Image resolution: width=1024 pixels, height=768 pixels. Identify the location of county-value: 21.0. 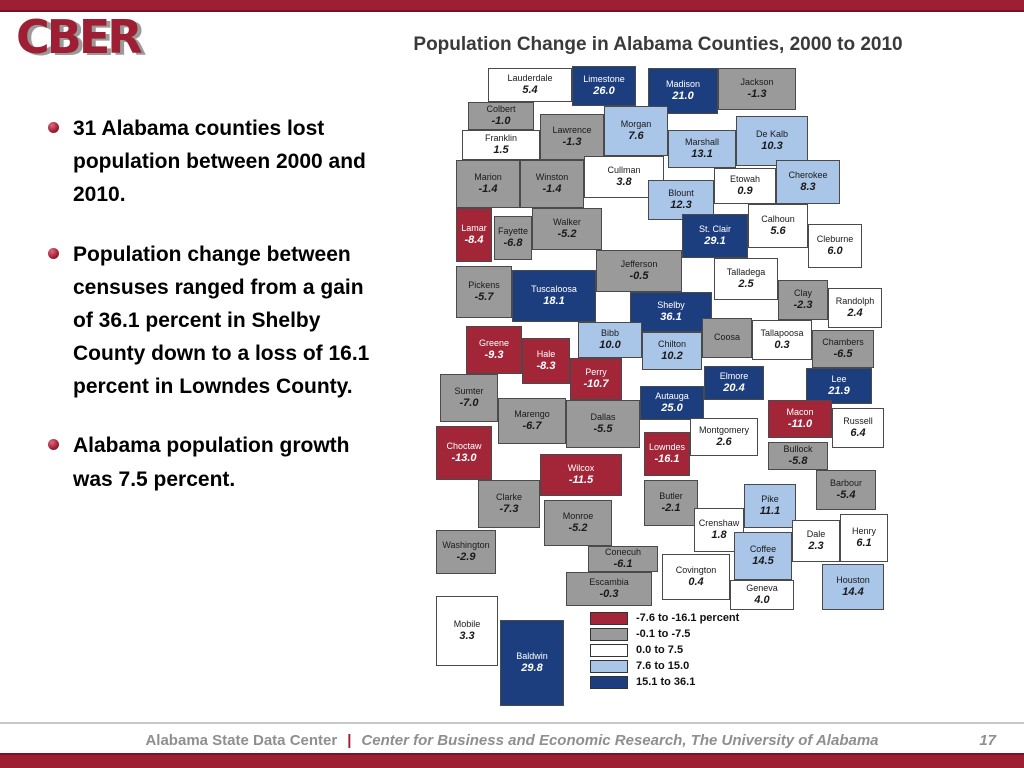
(683, 95).